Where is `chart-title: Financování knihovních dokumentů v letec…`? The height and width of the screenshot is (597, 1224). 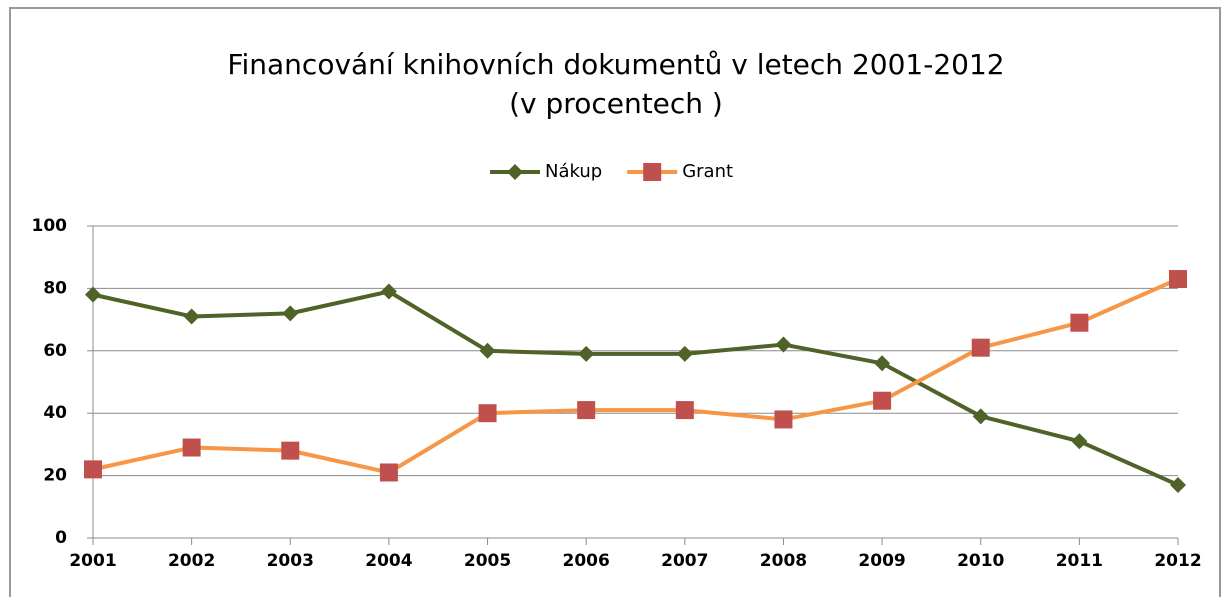 chart-title: Financování knihovních dokumentů v letec… is located at coordinates (615, 64).